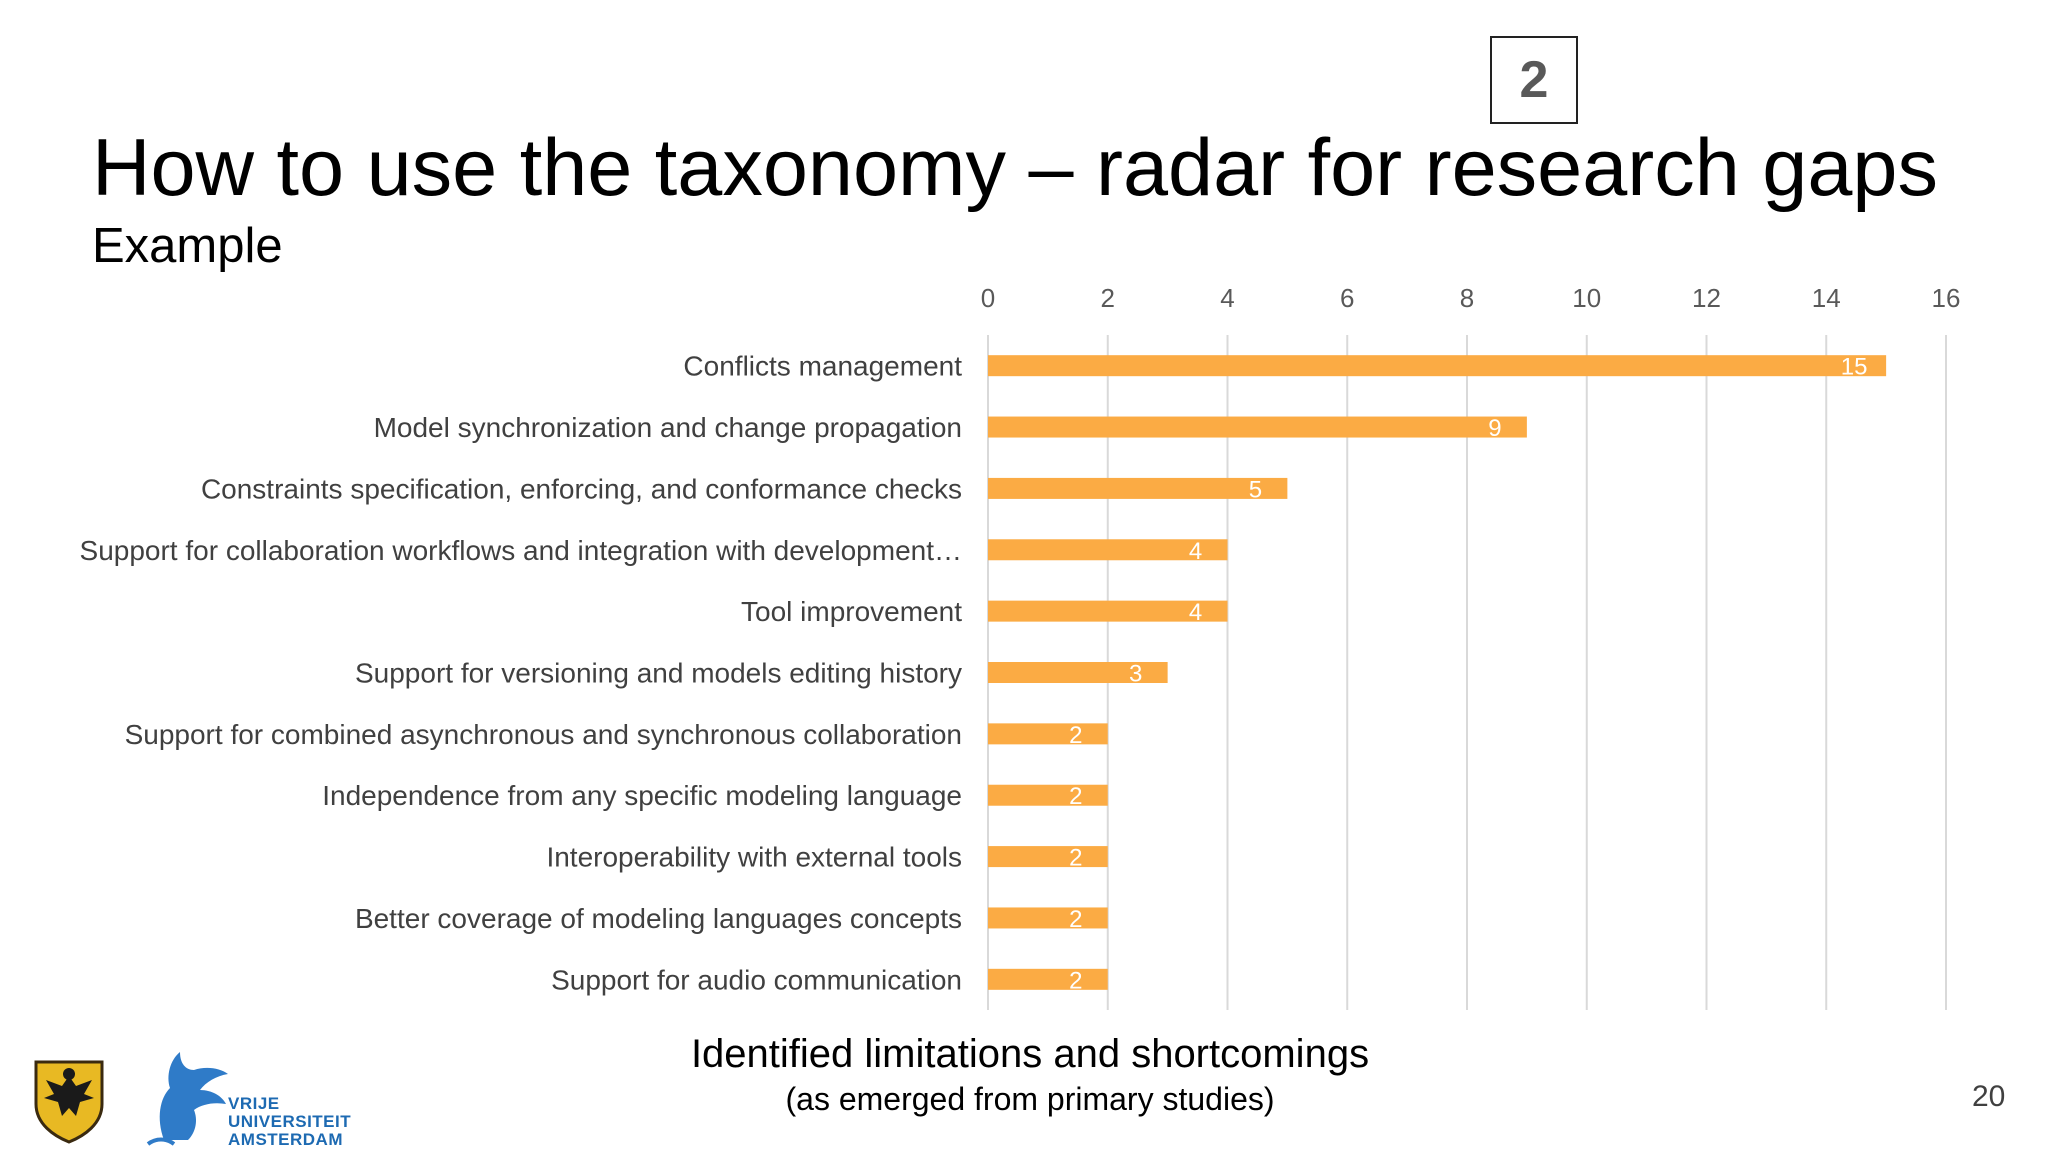 Image resolution: width=2048 pixels, height=1153 pixels. Describe the element at coordinates (1135, 674) in the screenshot. I see `data-label: 3` at that location.